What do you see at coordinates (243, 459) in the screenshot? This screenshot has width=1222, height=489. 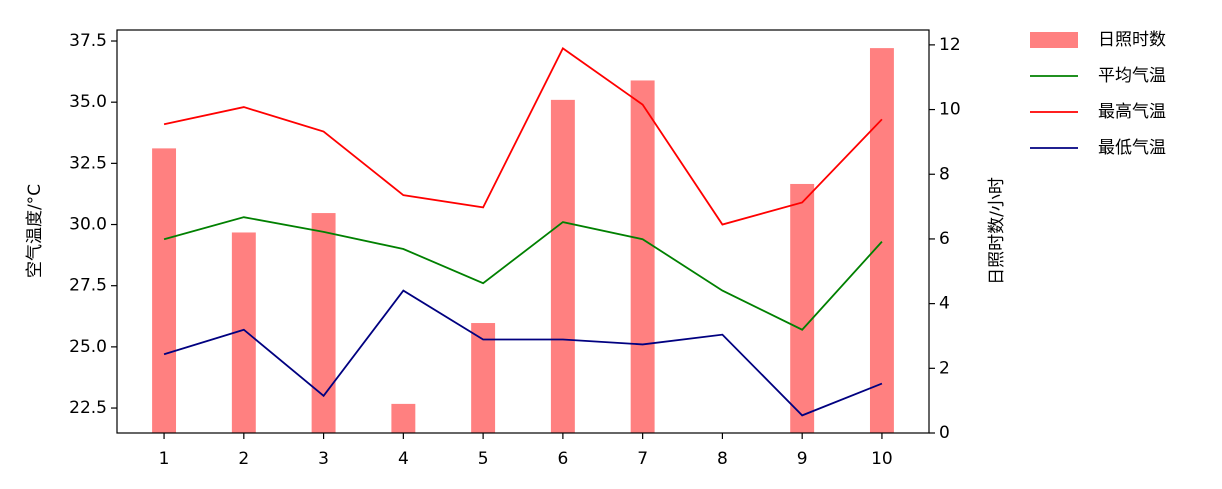 I see `x-tick-label: 2` at bounding box center [243, 459].